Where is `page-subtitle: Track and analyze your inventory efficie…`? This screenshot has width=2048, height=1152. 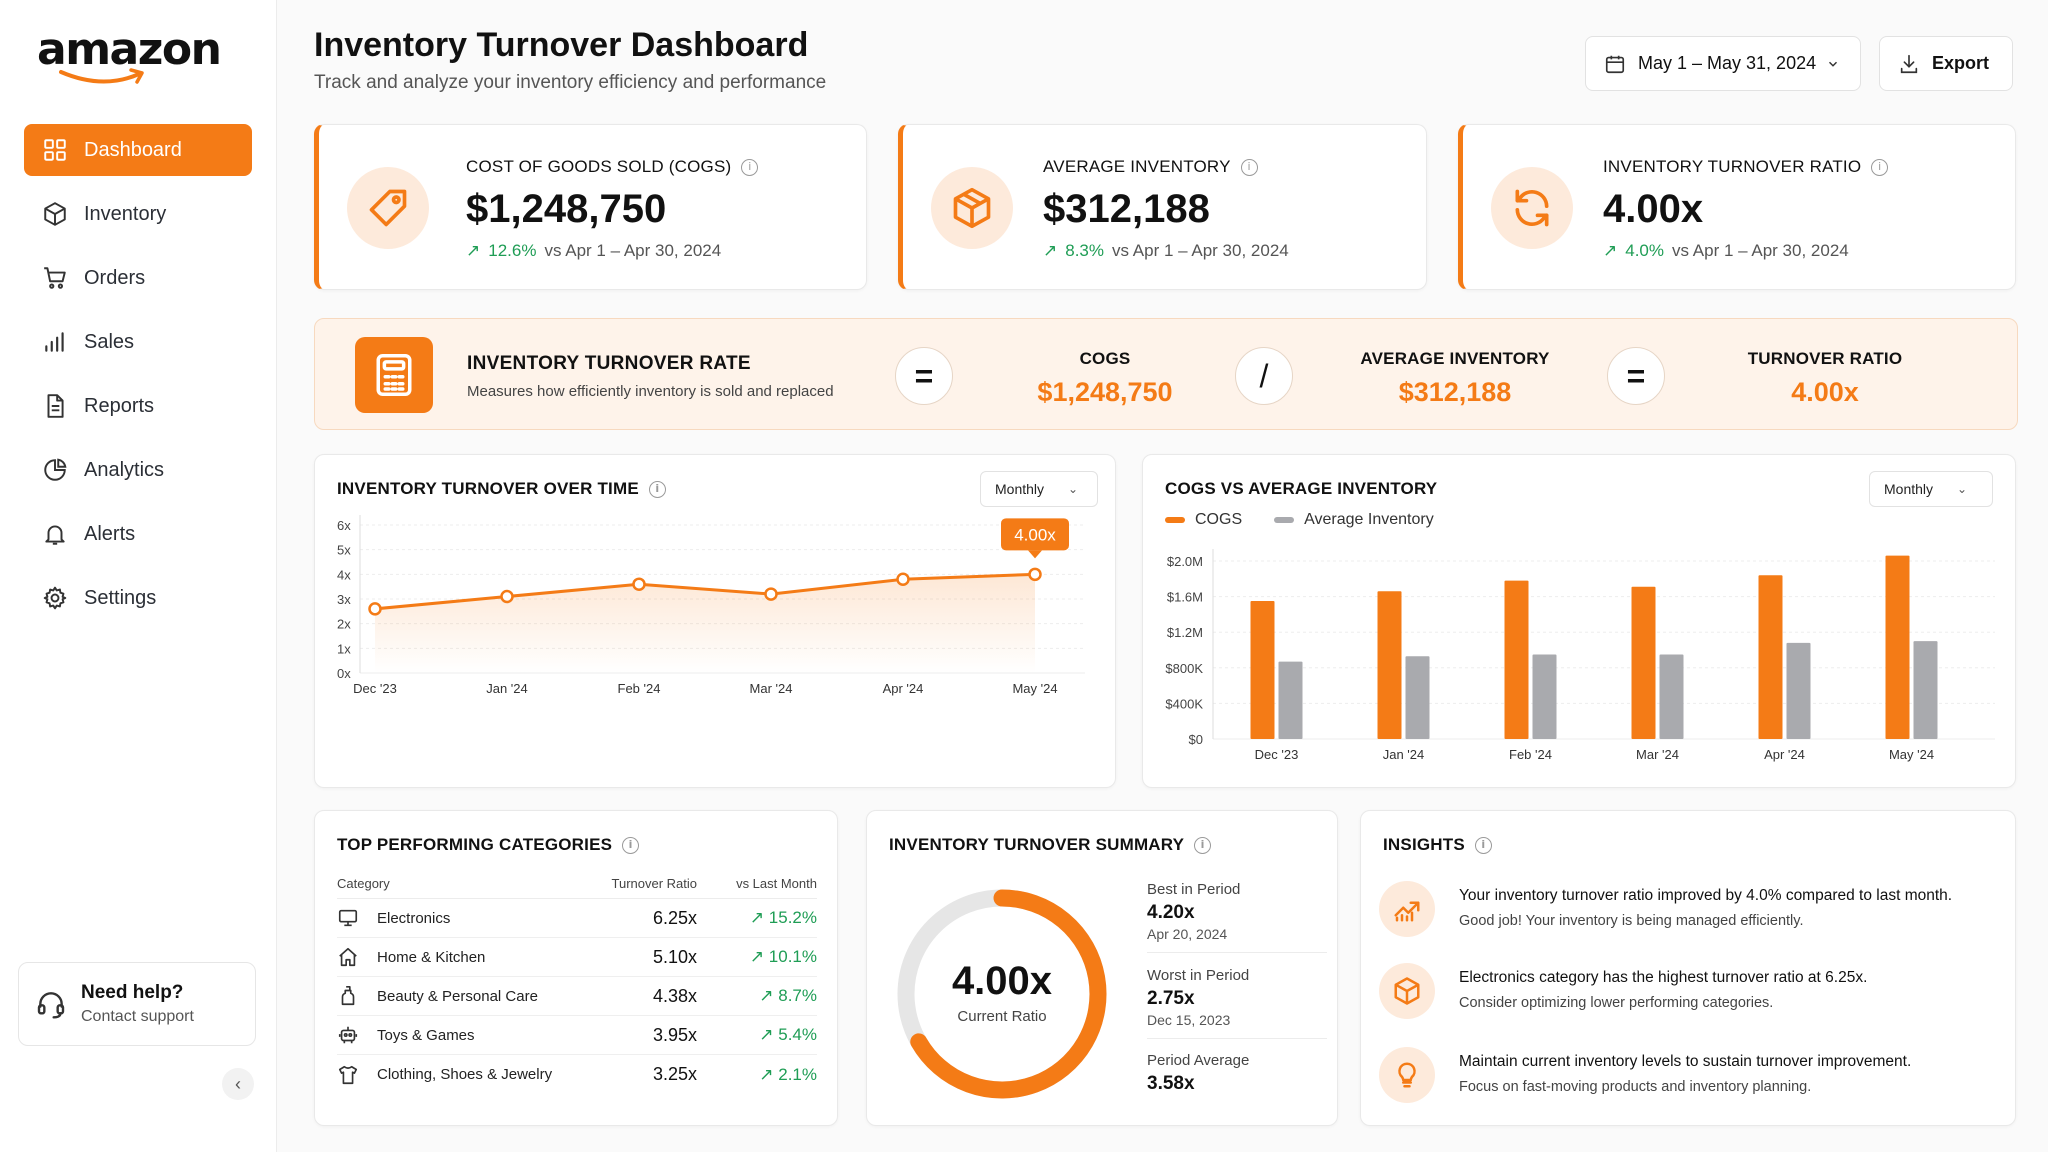
page-subtitle: Track and analyze your inventory efficie… is located at coordinates (570, 82).